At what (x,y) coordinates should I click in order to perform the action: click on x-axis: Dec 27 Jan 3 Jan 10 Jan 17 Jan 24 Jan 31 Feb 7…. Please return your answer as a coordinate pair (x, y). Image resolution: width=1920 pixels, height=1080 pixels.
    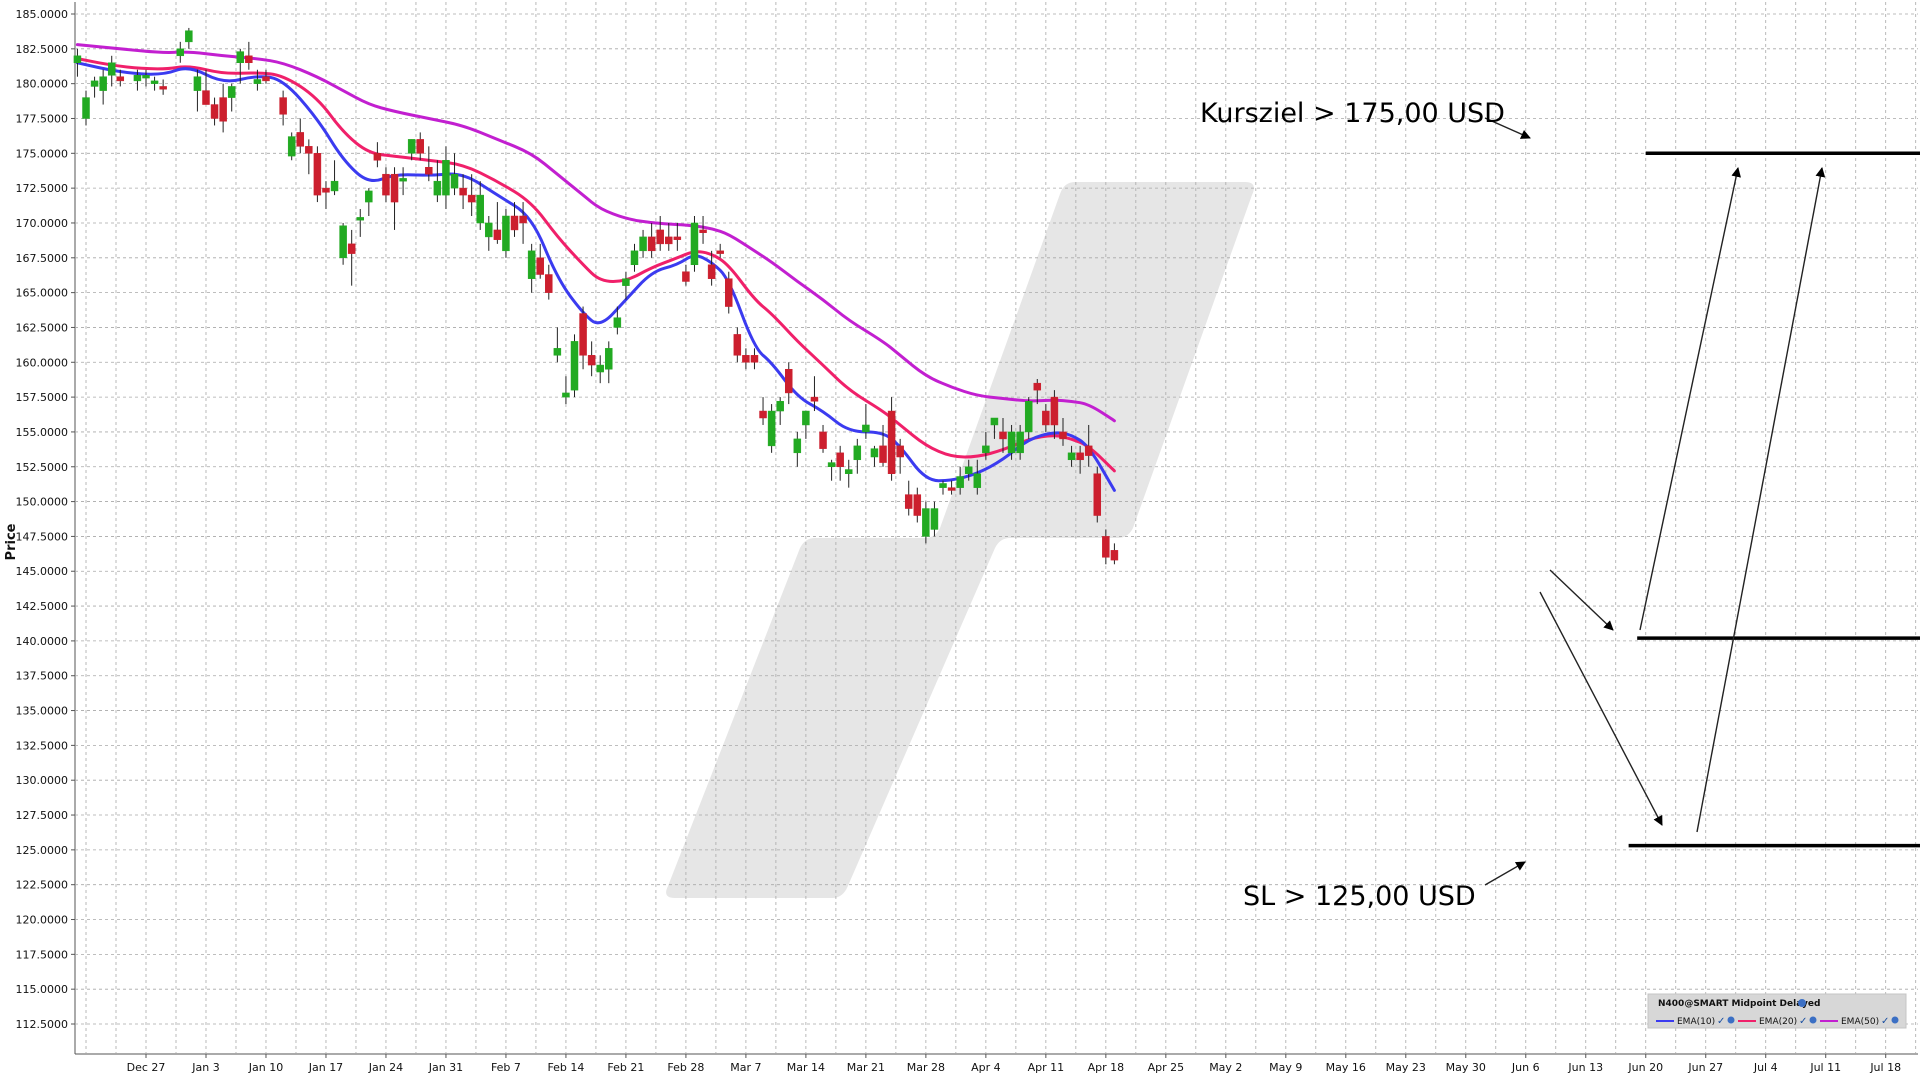
    Looking at the image, I should click on (1014, 1064).